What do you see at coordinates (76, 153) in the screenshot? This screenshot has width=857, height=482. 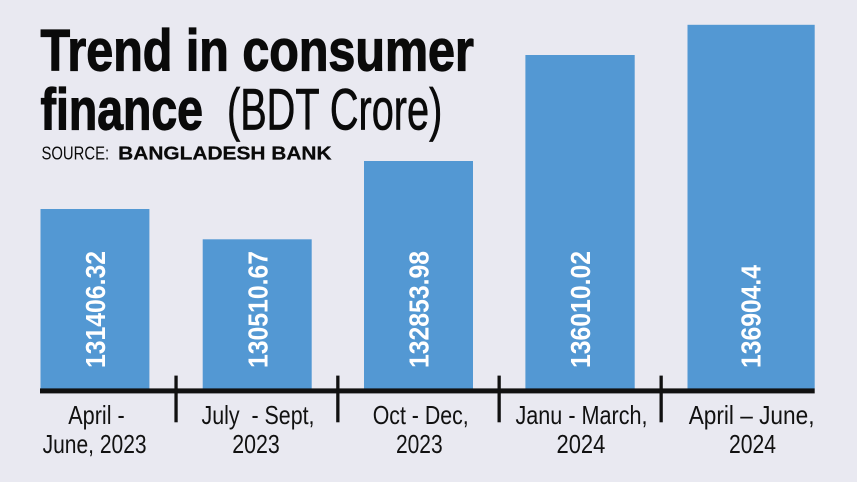 I see `svg-text: SOURCE:` at bounding box center [76, 153].